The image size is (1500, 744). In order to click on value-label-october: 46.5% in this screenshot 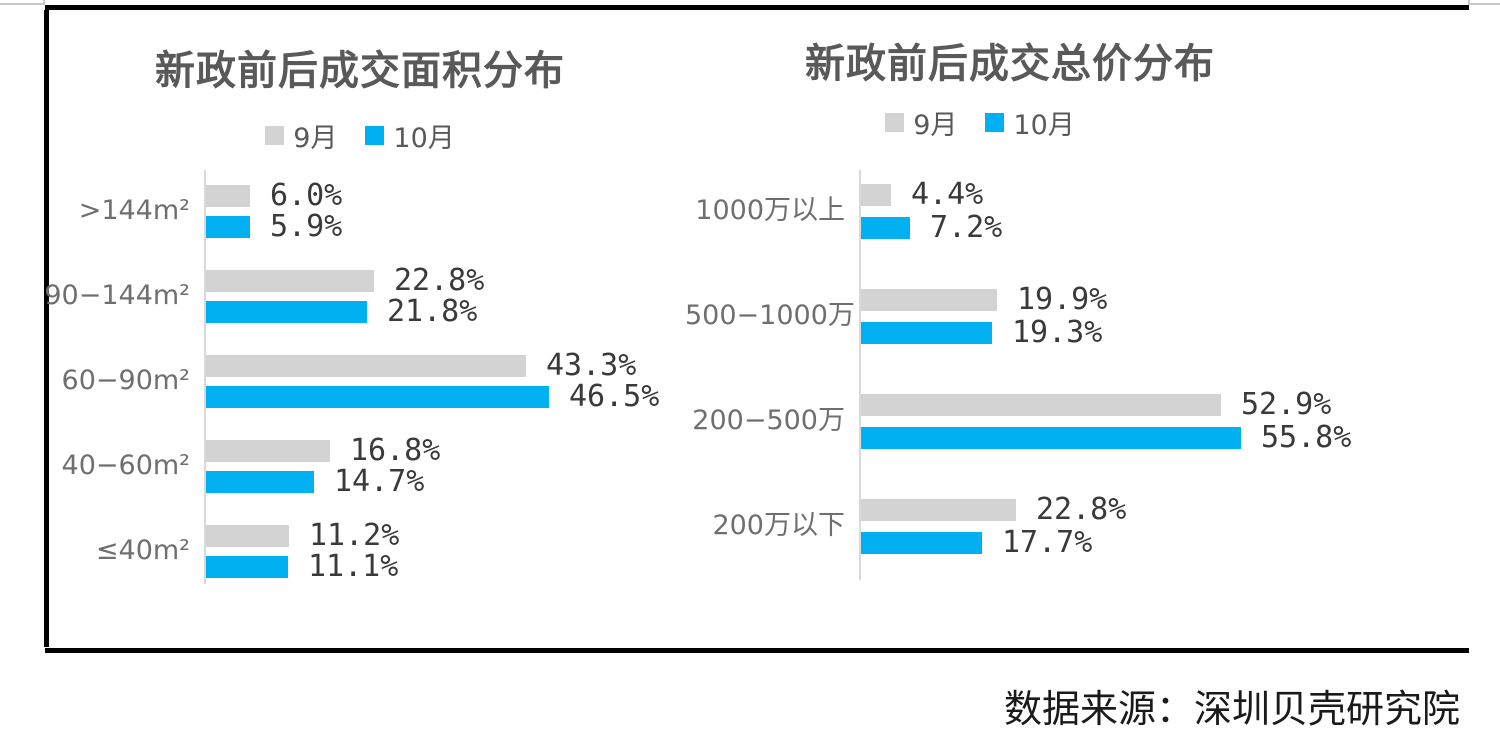, I will do `click(614, 396)`.